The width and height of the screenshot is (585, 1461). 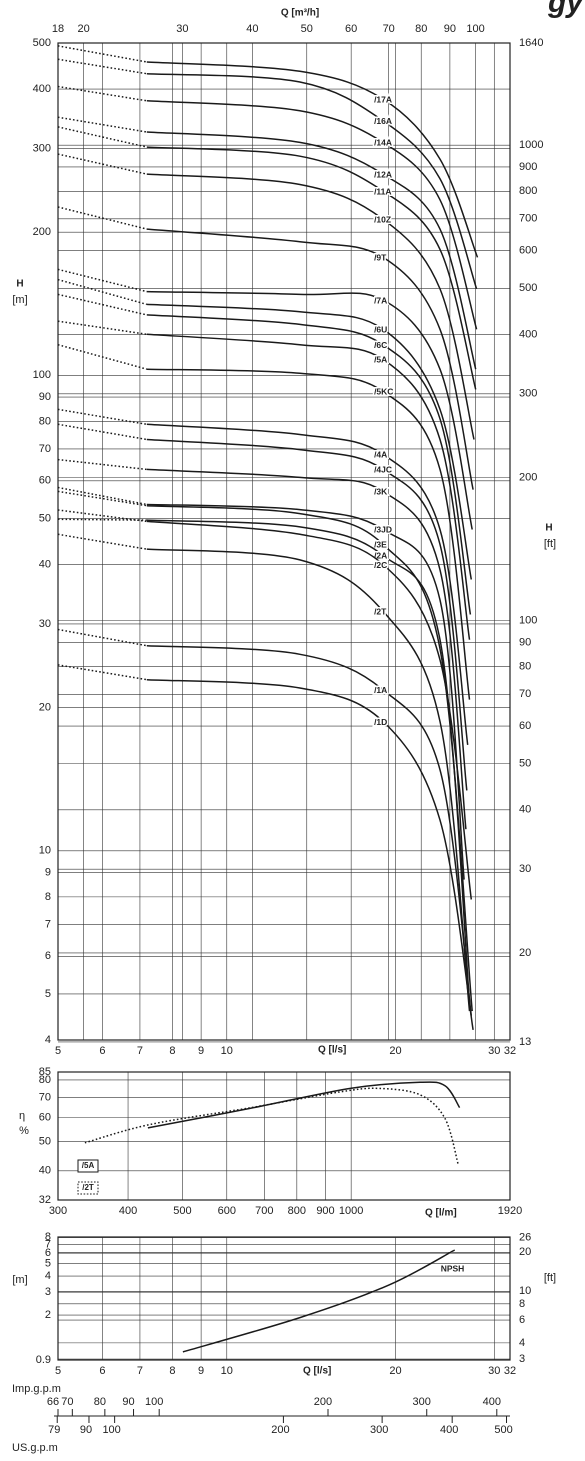 I want to click on x-tick-label: 500, so click(x=182, y=1211).